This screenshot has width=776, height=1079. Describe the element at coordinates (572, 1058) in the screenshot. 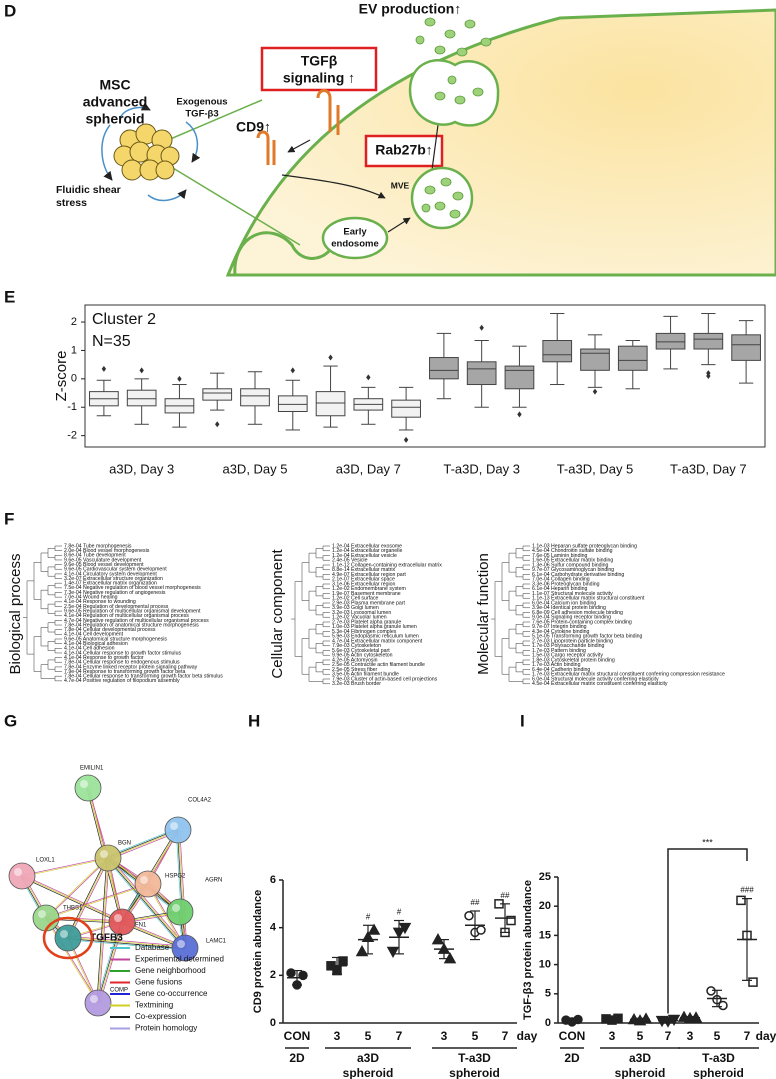

I see `section-label: 2D` at that location.